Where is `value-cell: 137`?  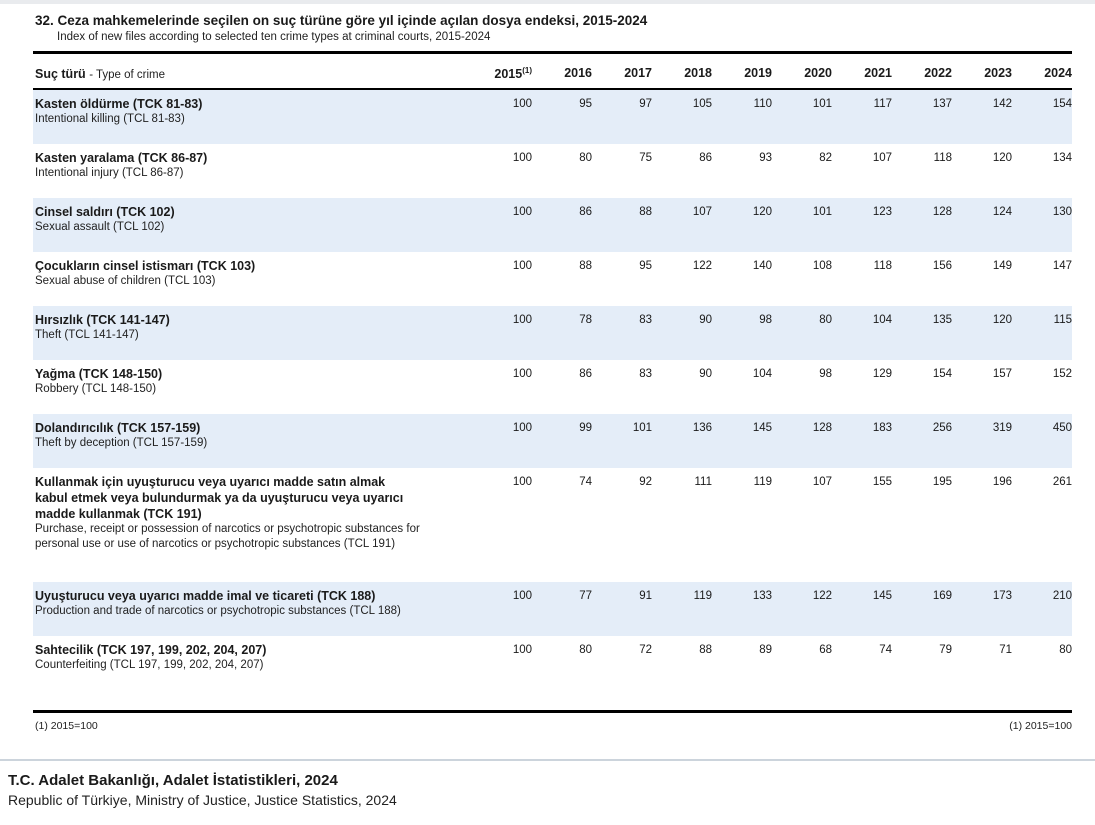 value-cell: 137 is located at coordinates (942, 104).